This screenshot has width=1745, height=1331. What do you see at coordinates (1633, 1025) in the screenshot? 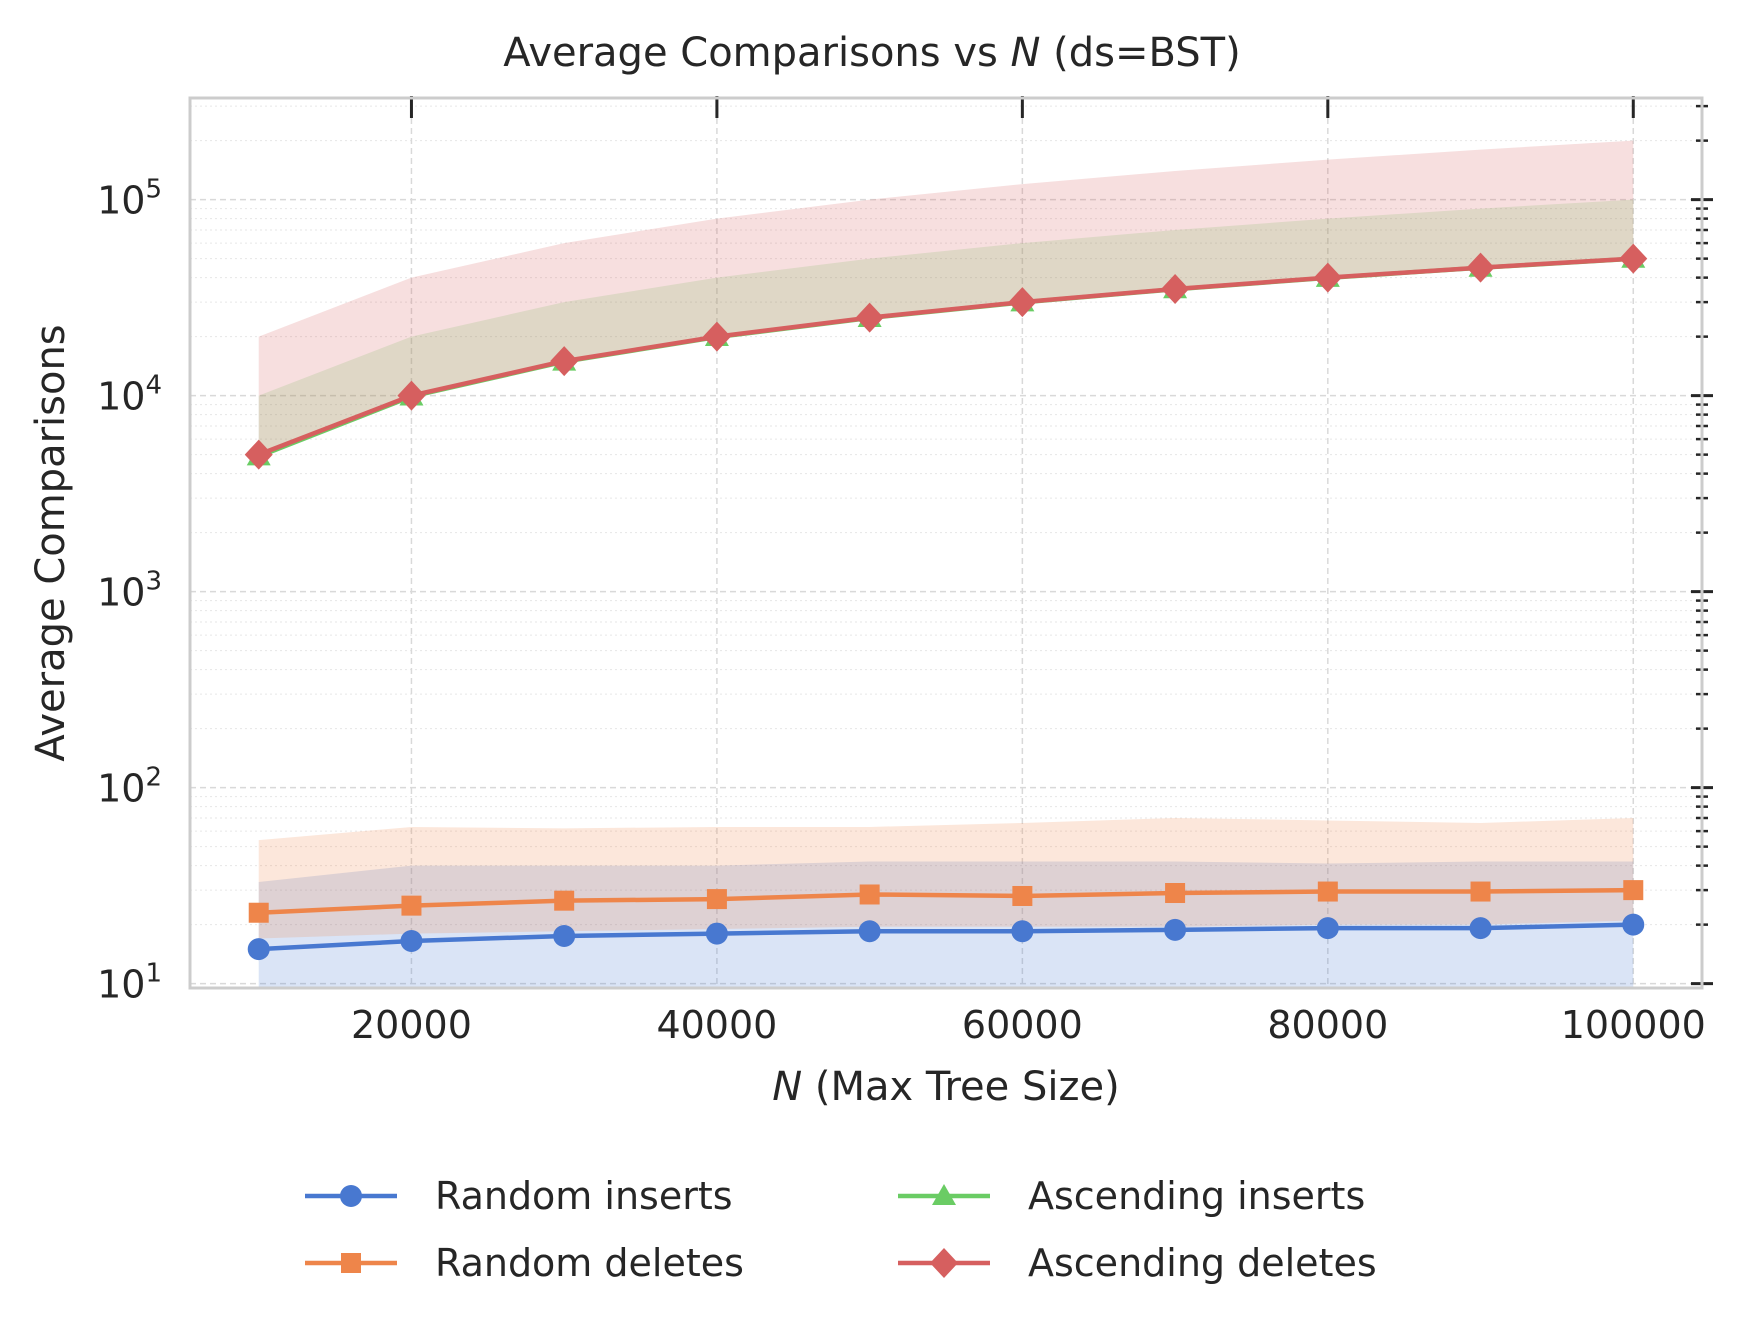
I see `x-tick-label: 100000` at bounding box center [1633, 1025].